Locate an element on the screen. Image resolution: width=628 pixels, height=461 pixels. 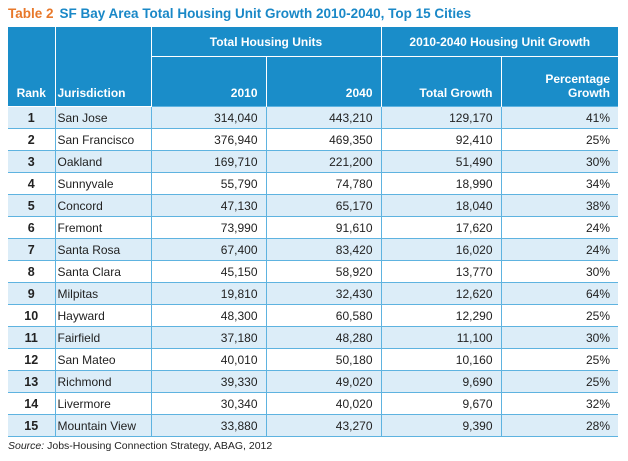
units-2010-cell: 314,040 is located at coordinates (208, 117).